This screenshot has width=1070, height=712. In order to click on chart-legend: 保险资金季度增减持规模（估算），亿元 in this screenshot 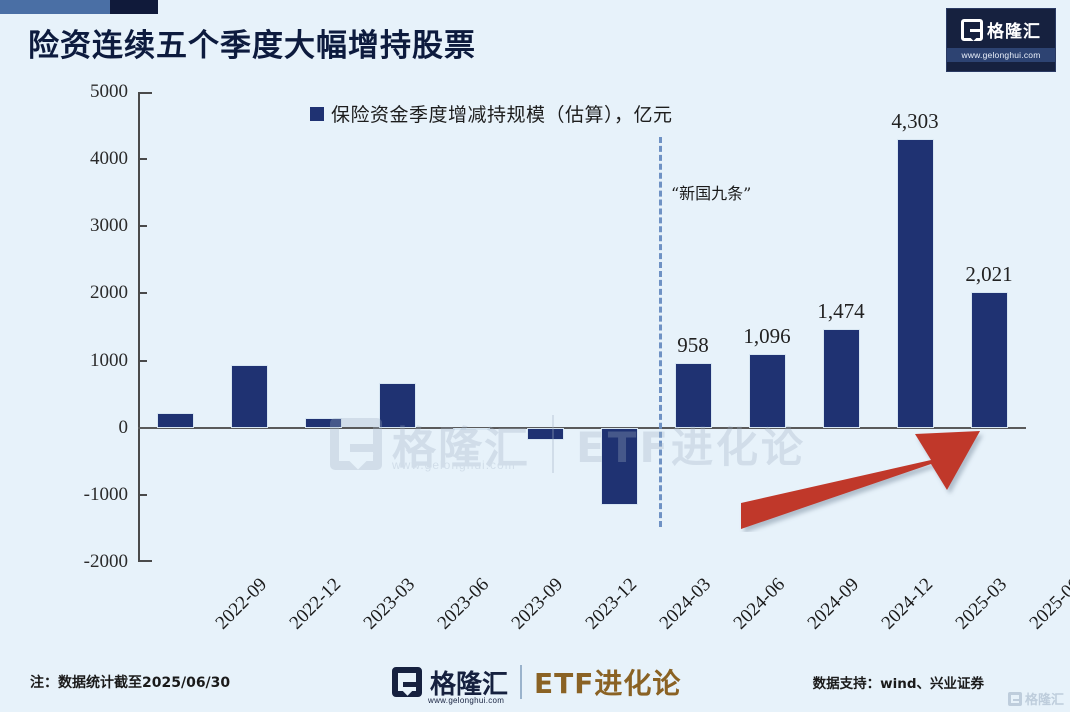, I will do `click(491, 113)`.